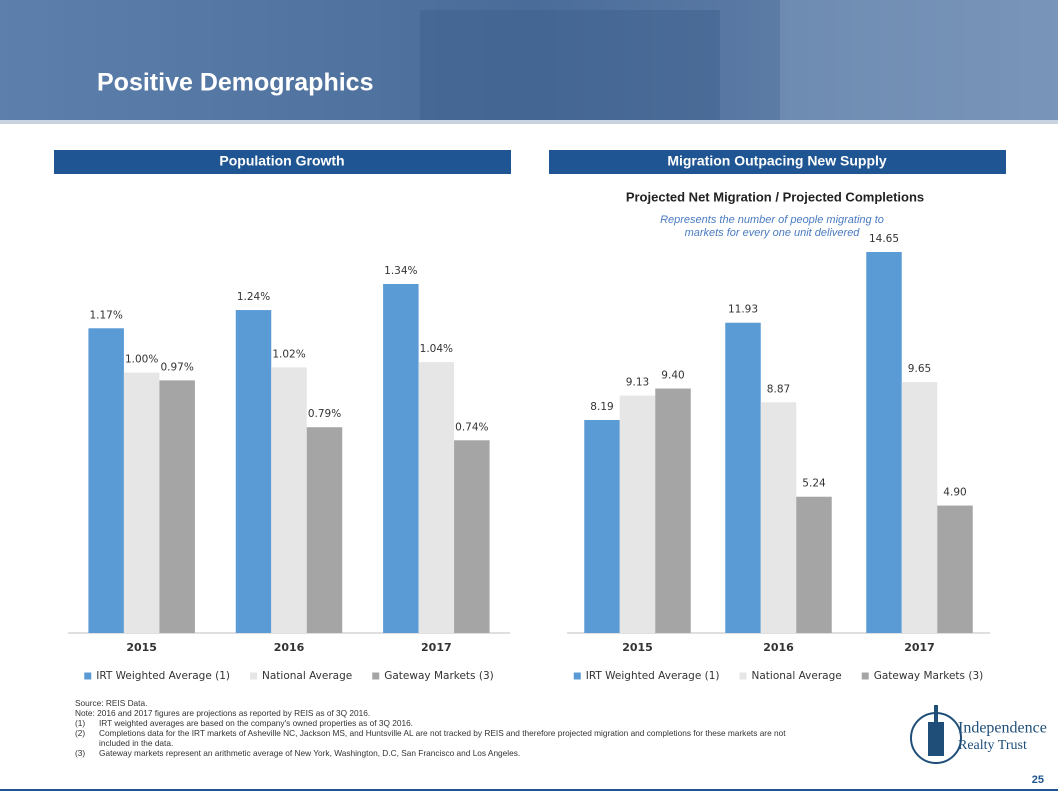  What do you see at coordinates (529, 122) in the screenshot?
I see `header-rule` at bounding box center [529, 122].